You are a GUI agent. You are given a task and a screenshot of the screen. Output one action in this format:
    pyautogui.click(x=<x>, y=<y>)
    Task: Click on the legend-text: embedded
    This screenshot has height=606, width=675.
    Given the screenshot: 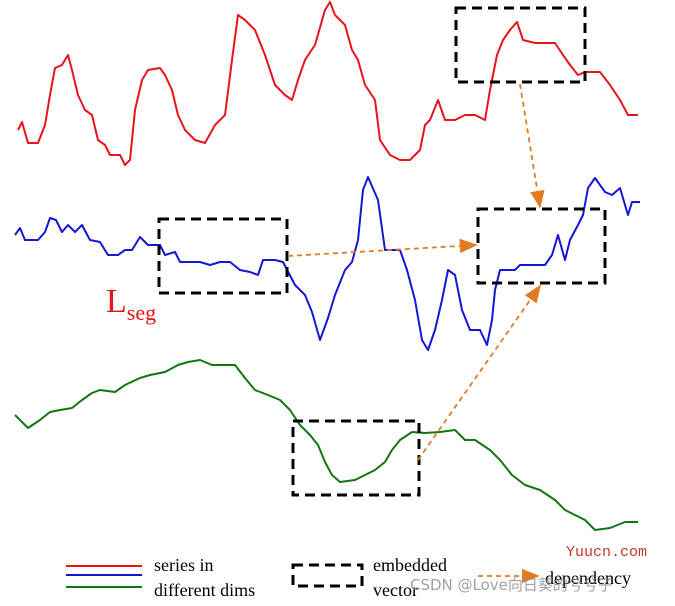 What is the action you would take?
    pyautogui.click(x=410, y=565)
    